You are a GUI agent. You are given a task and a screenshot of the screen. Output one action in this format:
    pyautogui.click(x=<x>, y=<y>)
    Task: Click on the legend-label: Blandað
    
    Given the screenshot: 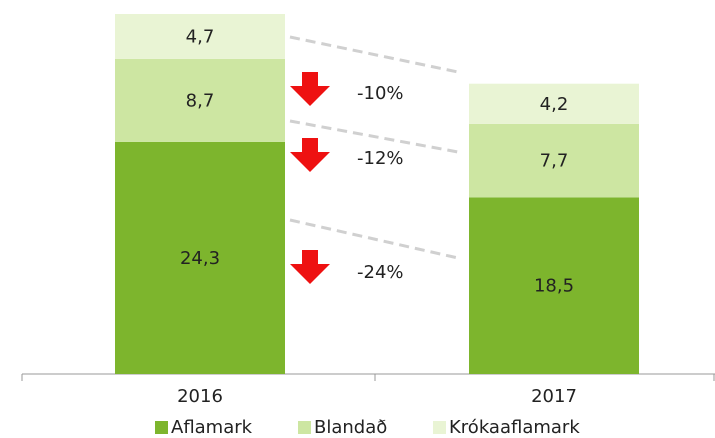 What is the action you would take?
    pyautogui.click(x=350, y=427)
    